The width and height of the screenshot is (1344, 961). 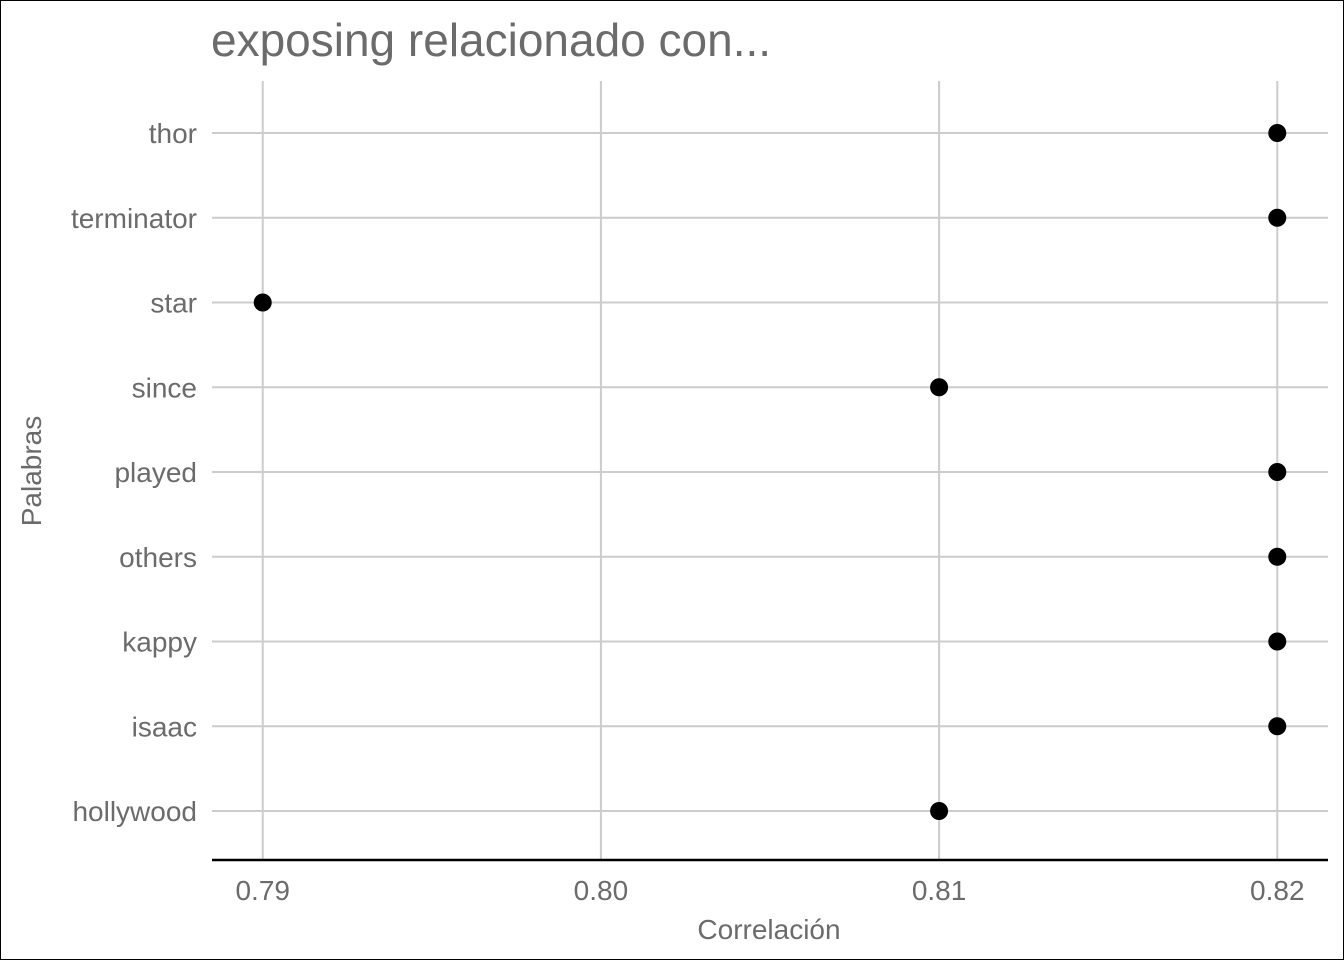 I want to click on y-tick-label: terminator, so click(x=134, y=218).